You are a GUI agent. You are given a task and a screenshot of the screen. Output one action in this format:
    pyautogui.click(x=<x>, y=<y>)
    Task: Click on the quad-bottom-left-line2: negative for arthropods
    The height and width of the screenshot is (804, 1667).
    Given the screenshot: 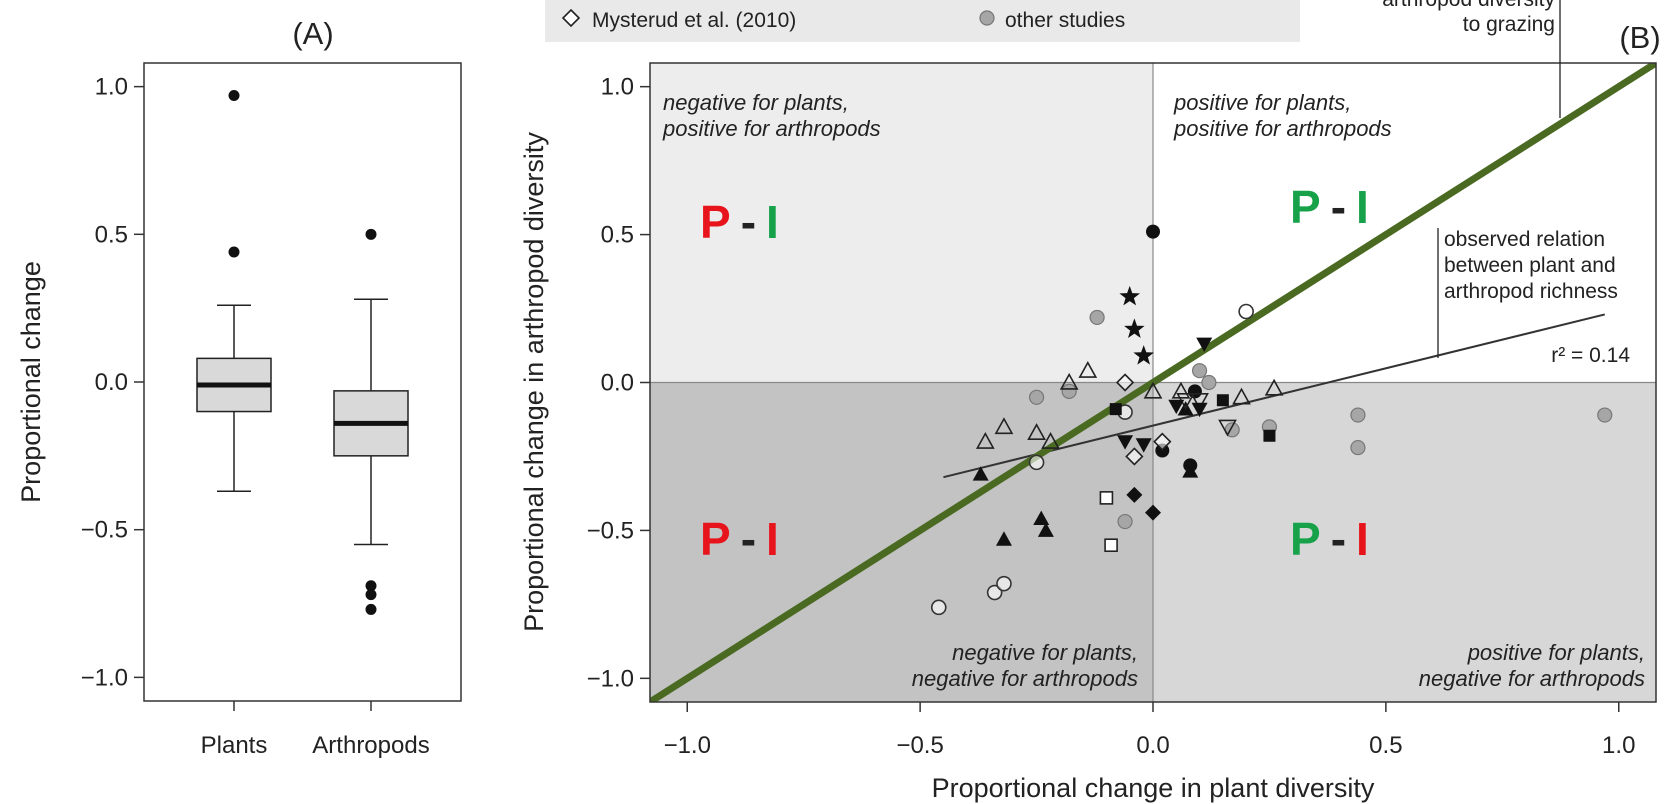 What is the action you would take?
    pyautogui.click(x=1025, y=678)
    